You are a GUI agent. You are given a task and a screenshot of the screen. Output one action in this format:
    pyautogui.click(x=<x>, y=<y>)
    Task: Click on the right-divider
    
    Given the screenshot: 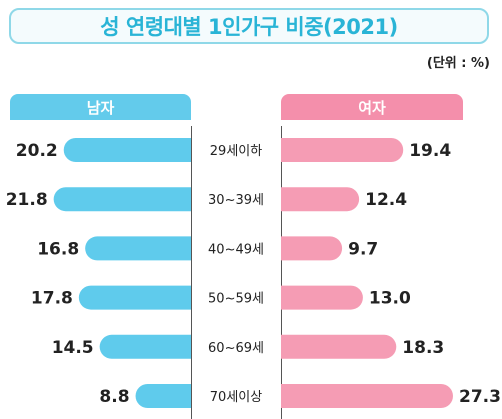 What is the action you would take?
    pyautogui.click(x=281, y=272)
    